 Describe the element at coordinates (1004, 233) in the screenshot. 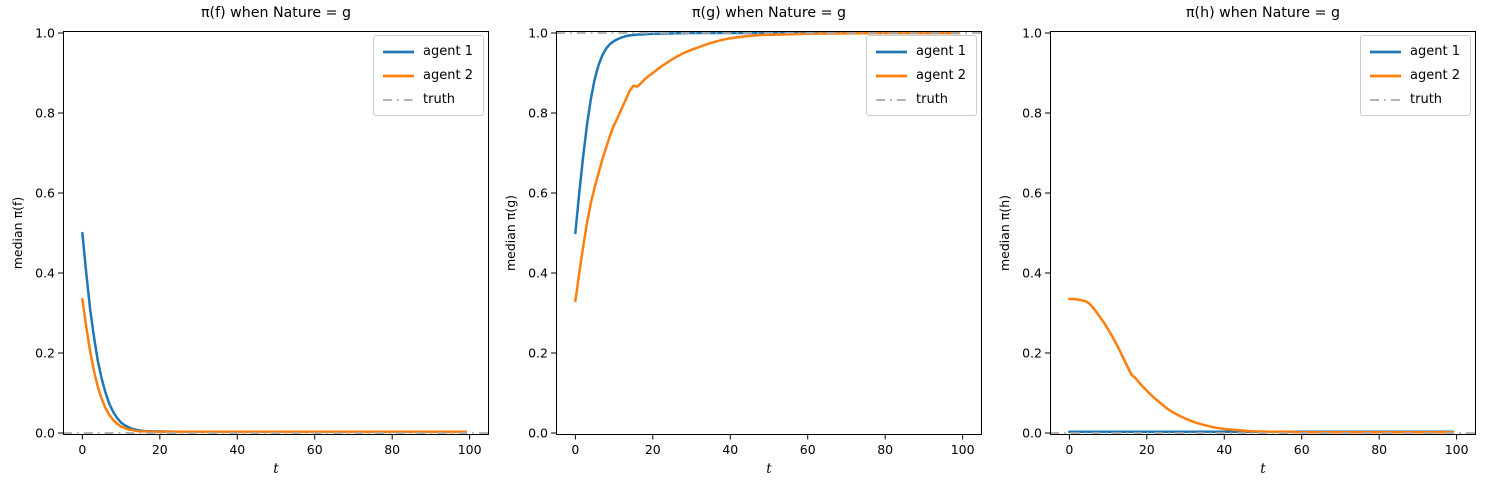

I see `y-axis-label: median π(h)` at that location.